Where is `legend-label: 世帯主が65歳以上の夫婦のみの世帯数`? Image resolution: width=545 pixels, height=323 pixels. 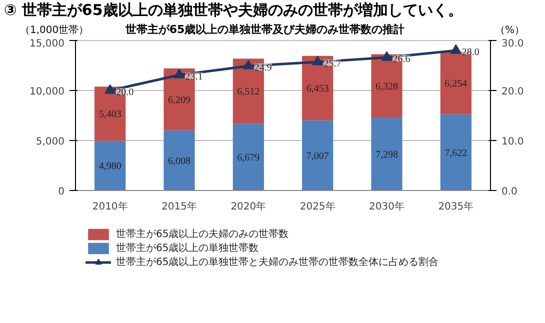 legend-label: 世帯主が65歳以上の夫婦のみの世帯数 is located at coordinates (203, 234).